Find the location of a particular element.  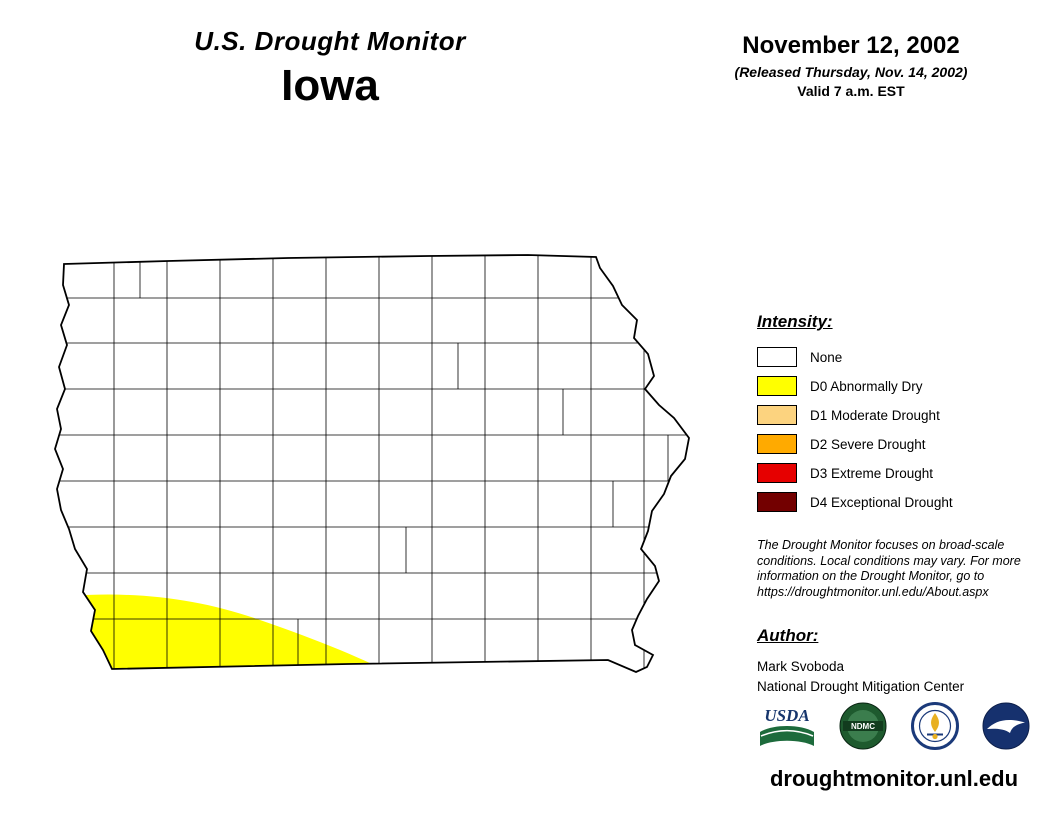

swatch-d0 is located at coordinates (777, 386).